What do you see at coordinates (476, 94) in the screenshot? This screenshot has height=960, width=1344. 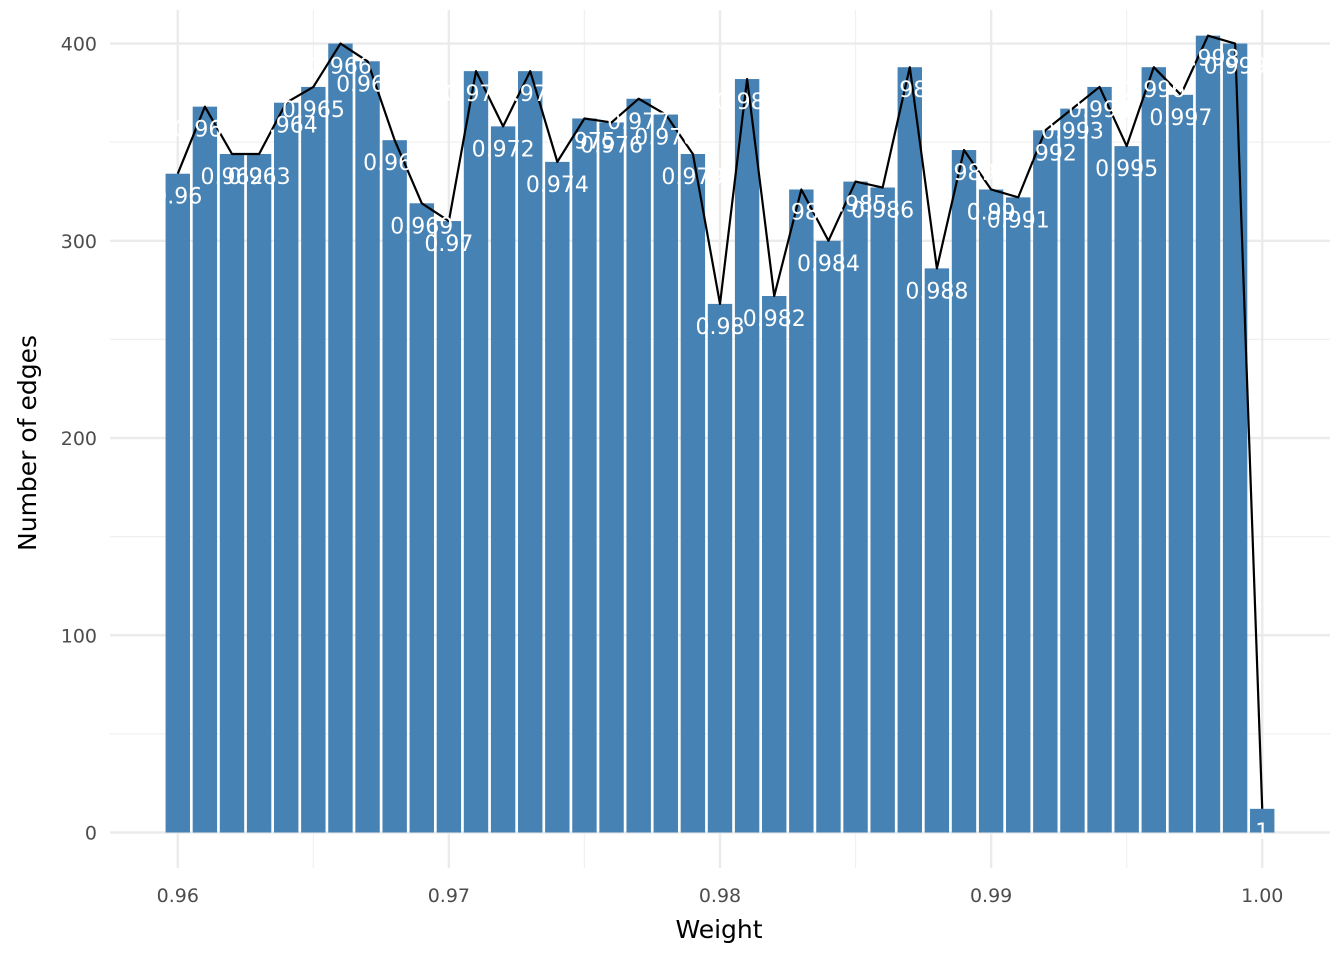 I see `bar-value-label: 0.971` at bounding box center [476, 94].